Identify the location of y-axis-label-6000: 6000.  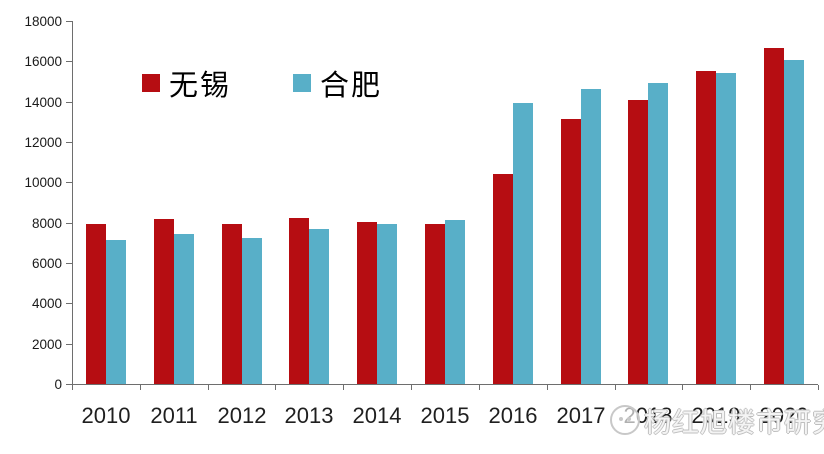
(46, 263).